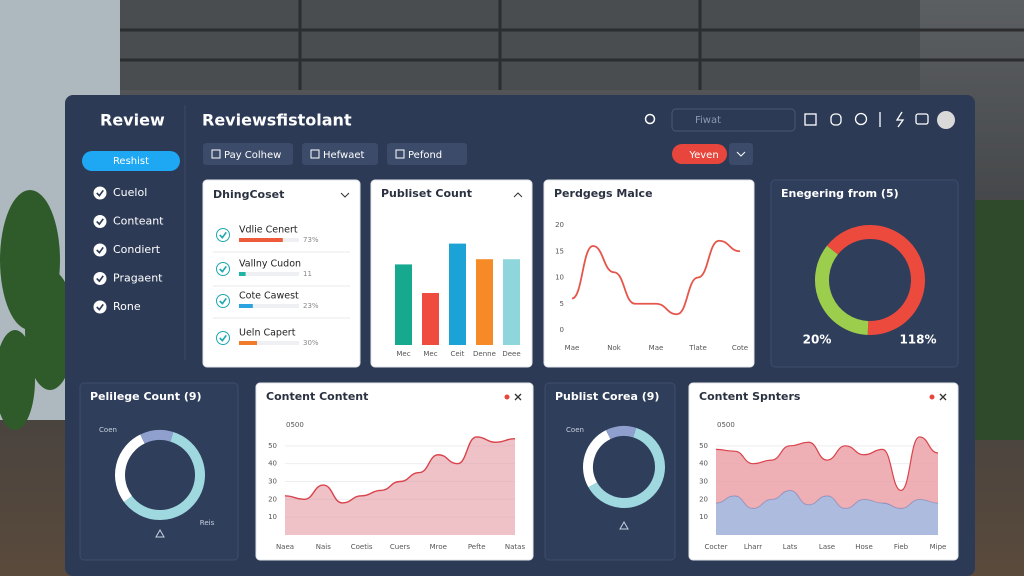  What do you see at coordinates (840, 193) in the screenshot?
I see `card-title: Enegering from (5)` at bounding box center [840, 193].